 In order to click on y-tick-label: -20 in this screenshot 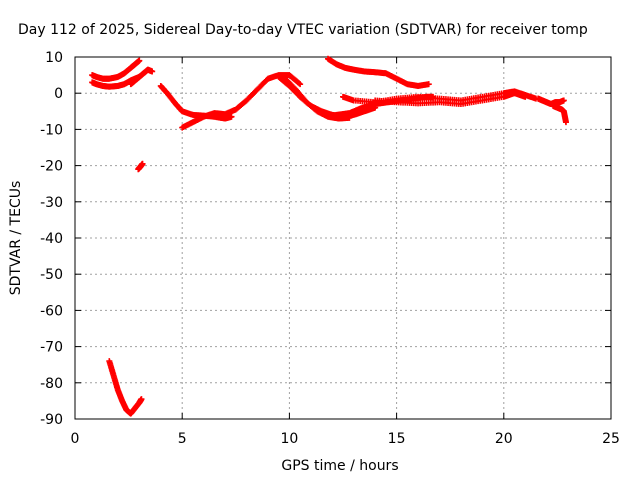, I will do `click(51, 167)`.